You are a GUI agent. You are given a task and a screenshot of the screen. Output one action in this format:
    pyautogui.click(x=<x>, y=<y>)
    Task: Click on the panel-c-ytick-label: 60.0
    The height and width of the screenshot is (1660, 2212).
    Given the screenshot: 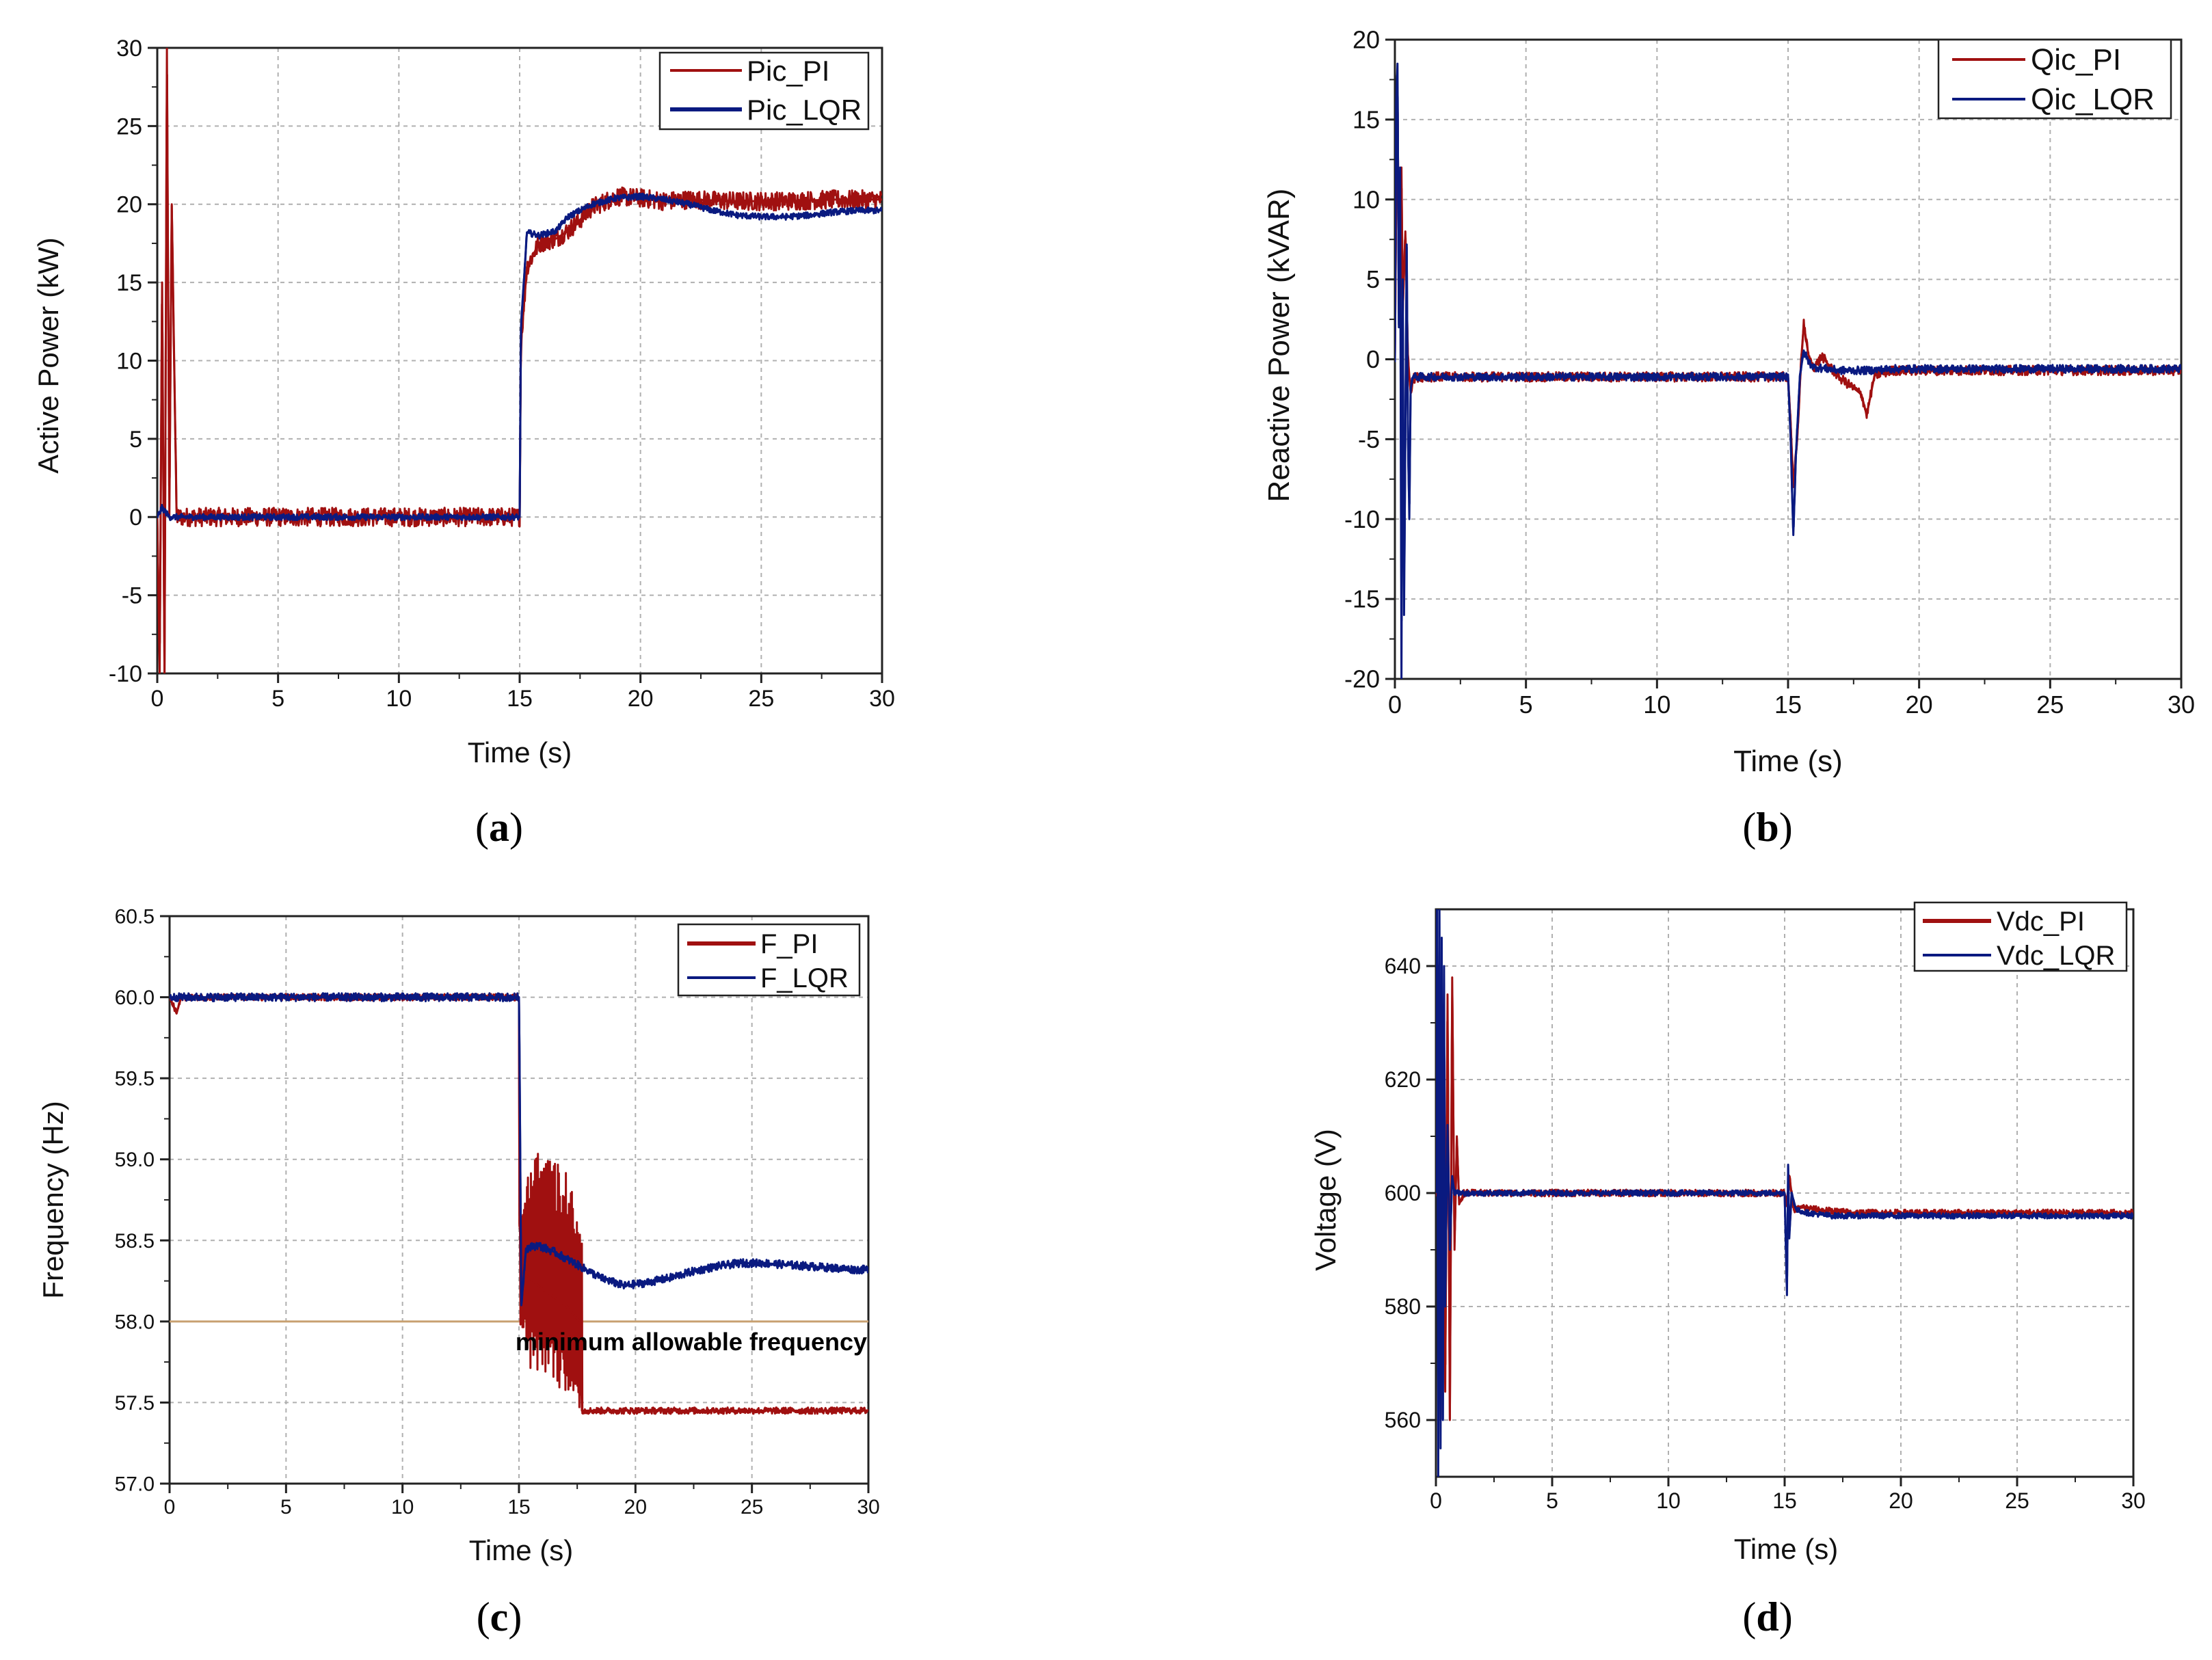 What is the action you would take?
    pyautogui.click(x=135, y=998)
    